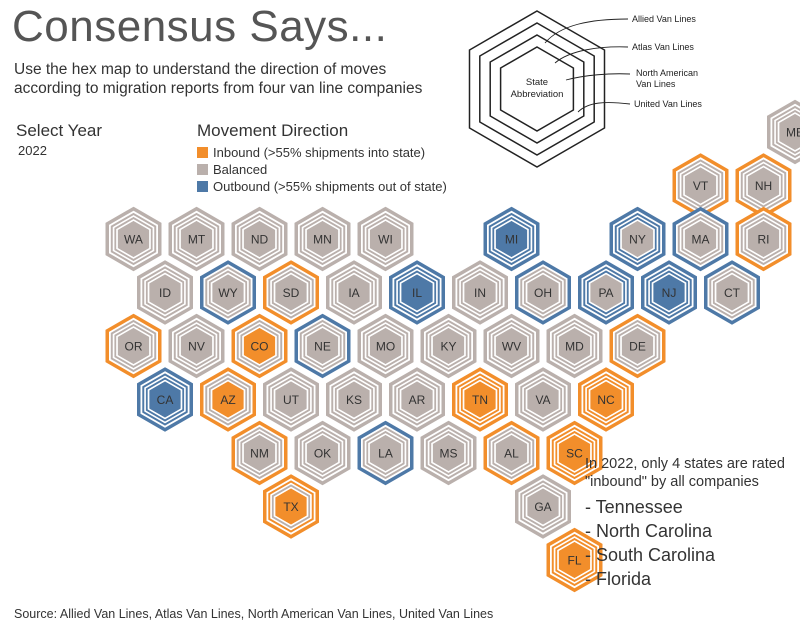 The height and width of the screenshot is (627, 800). What do you see at coordinates (763, 185) in the screenshot?
I see `state-hex-nh: NH` at bounding box center [763, 185].